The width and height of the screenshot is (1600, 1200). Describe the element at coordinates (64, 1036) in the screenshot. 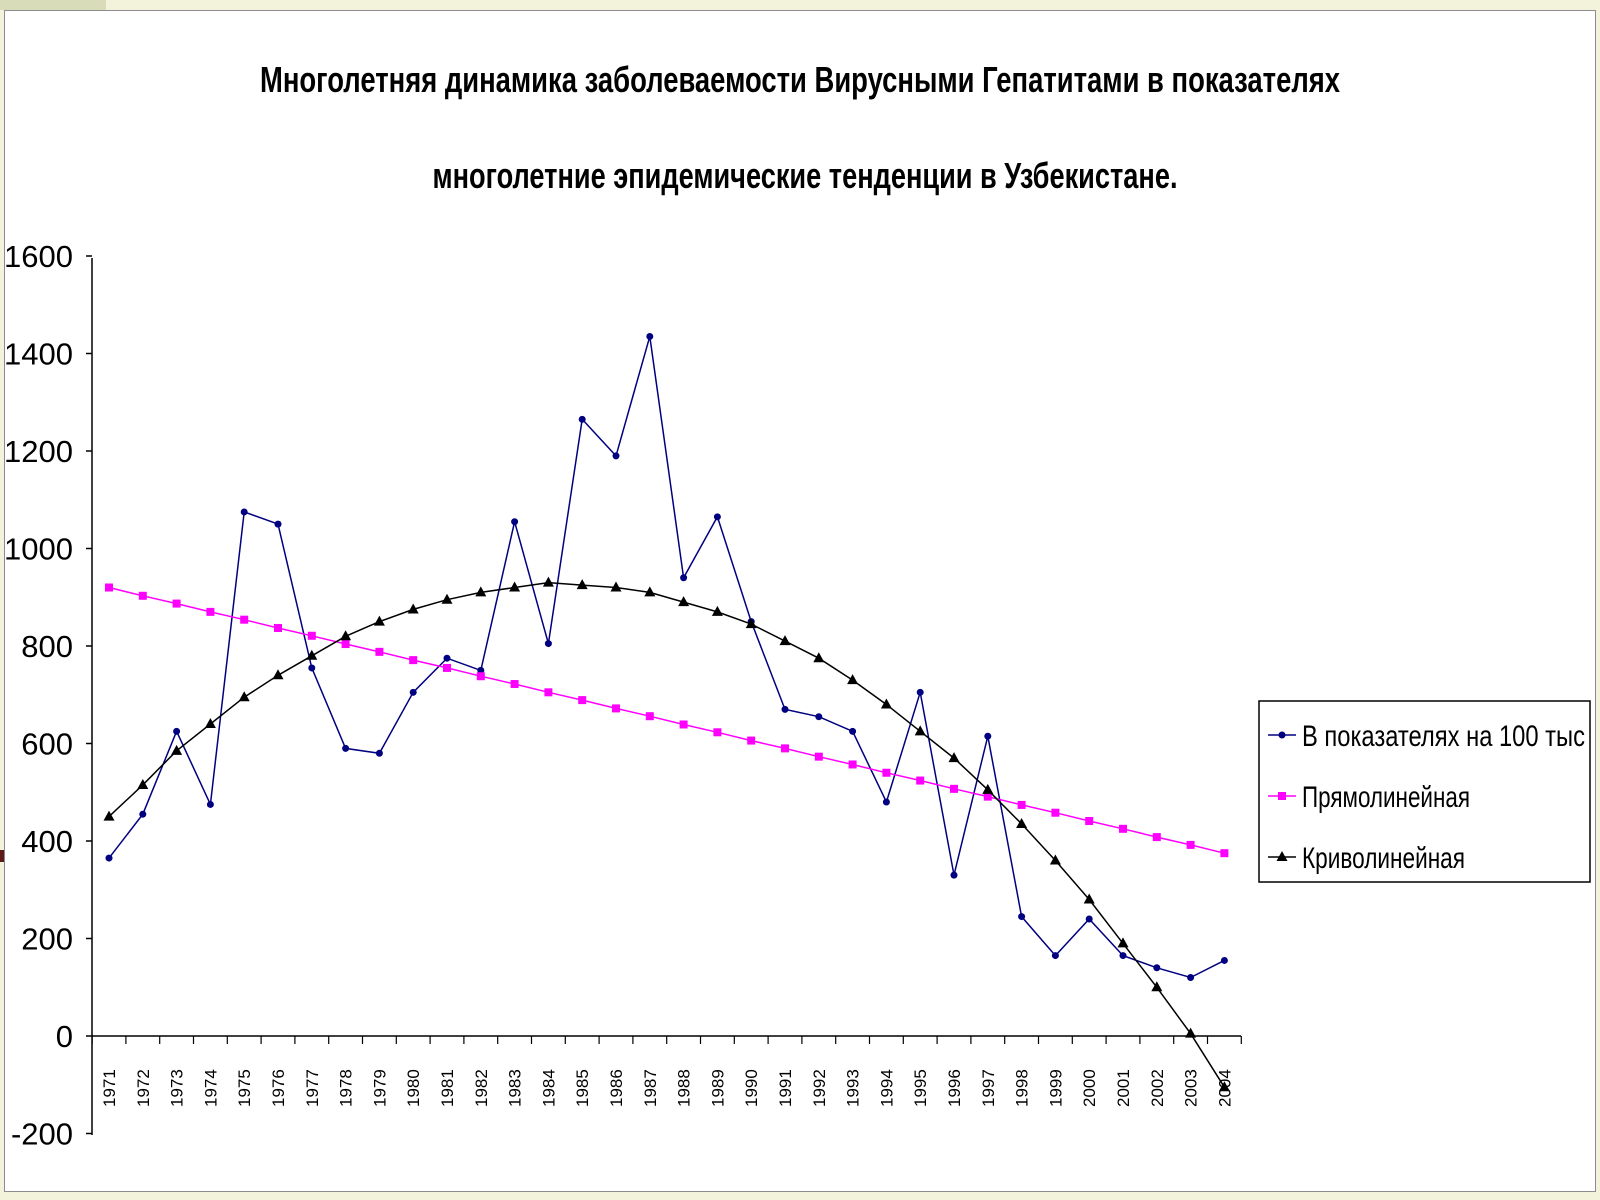

I see `y-tick-label-0: 0` at that location.